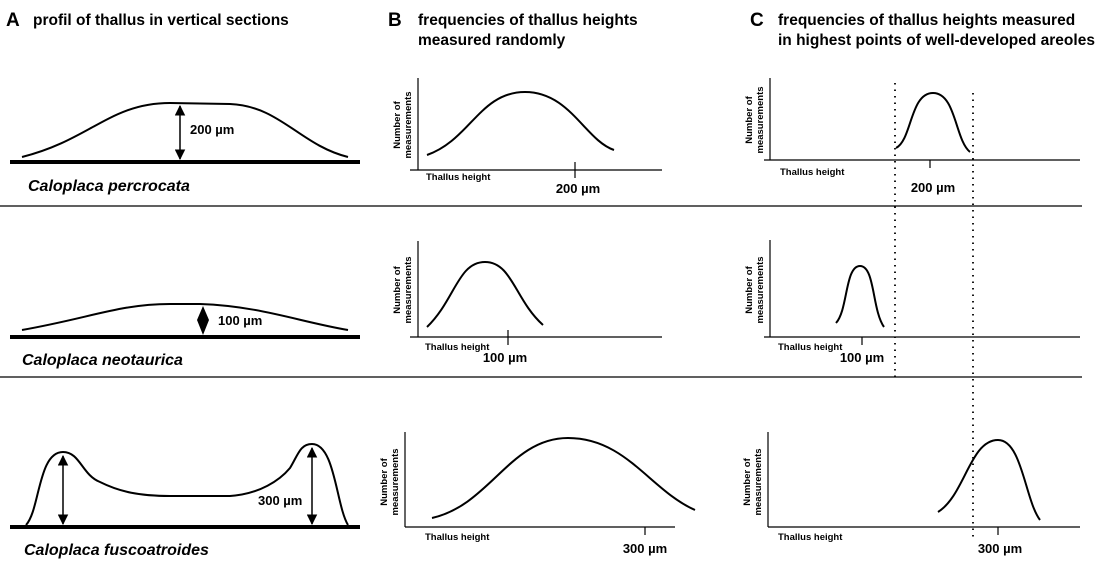 The height and width of the screenshot is (562, 1096). Describe the element at coordinates (926, 20) in the screenshot. I see `panel-title: frequencies of thallus heights measured` at that location.